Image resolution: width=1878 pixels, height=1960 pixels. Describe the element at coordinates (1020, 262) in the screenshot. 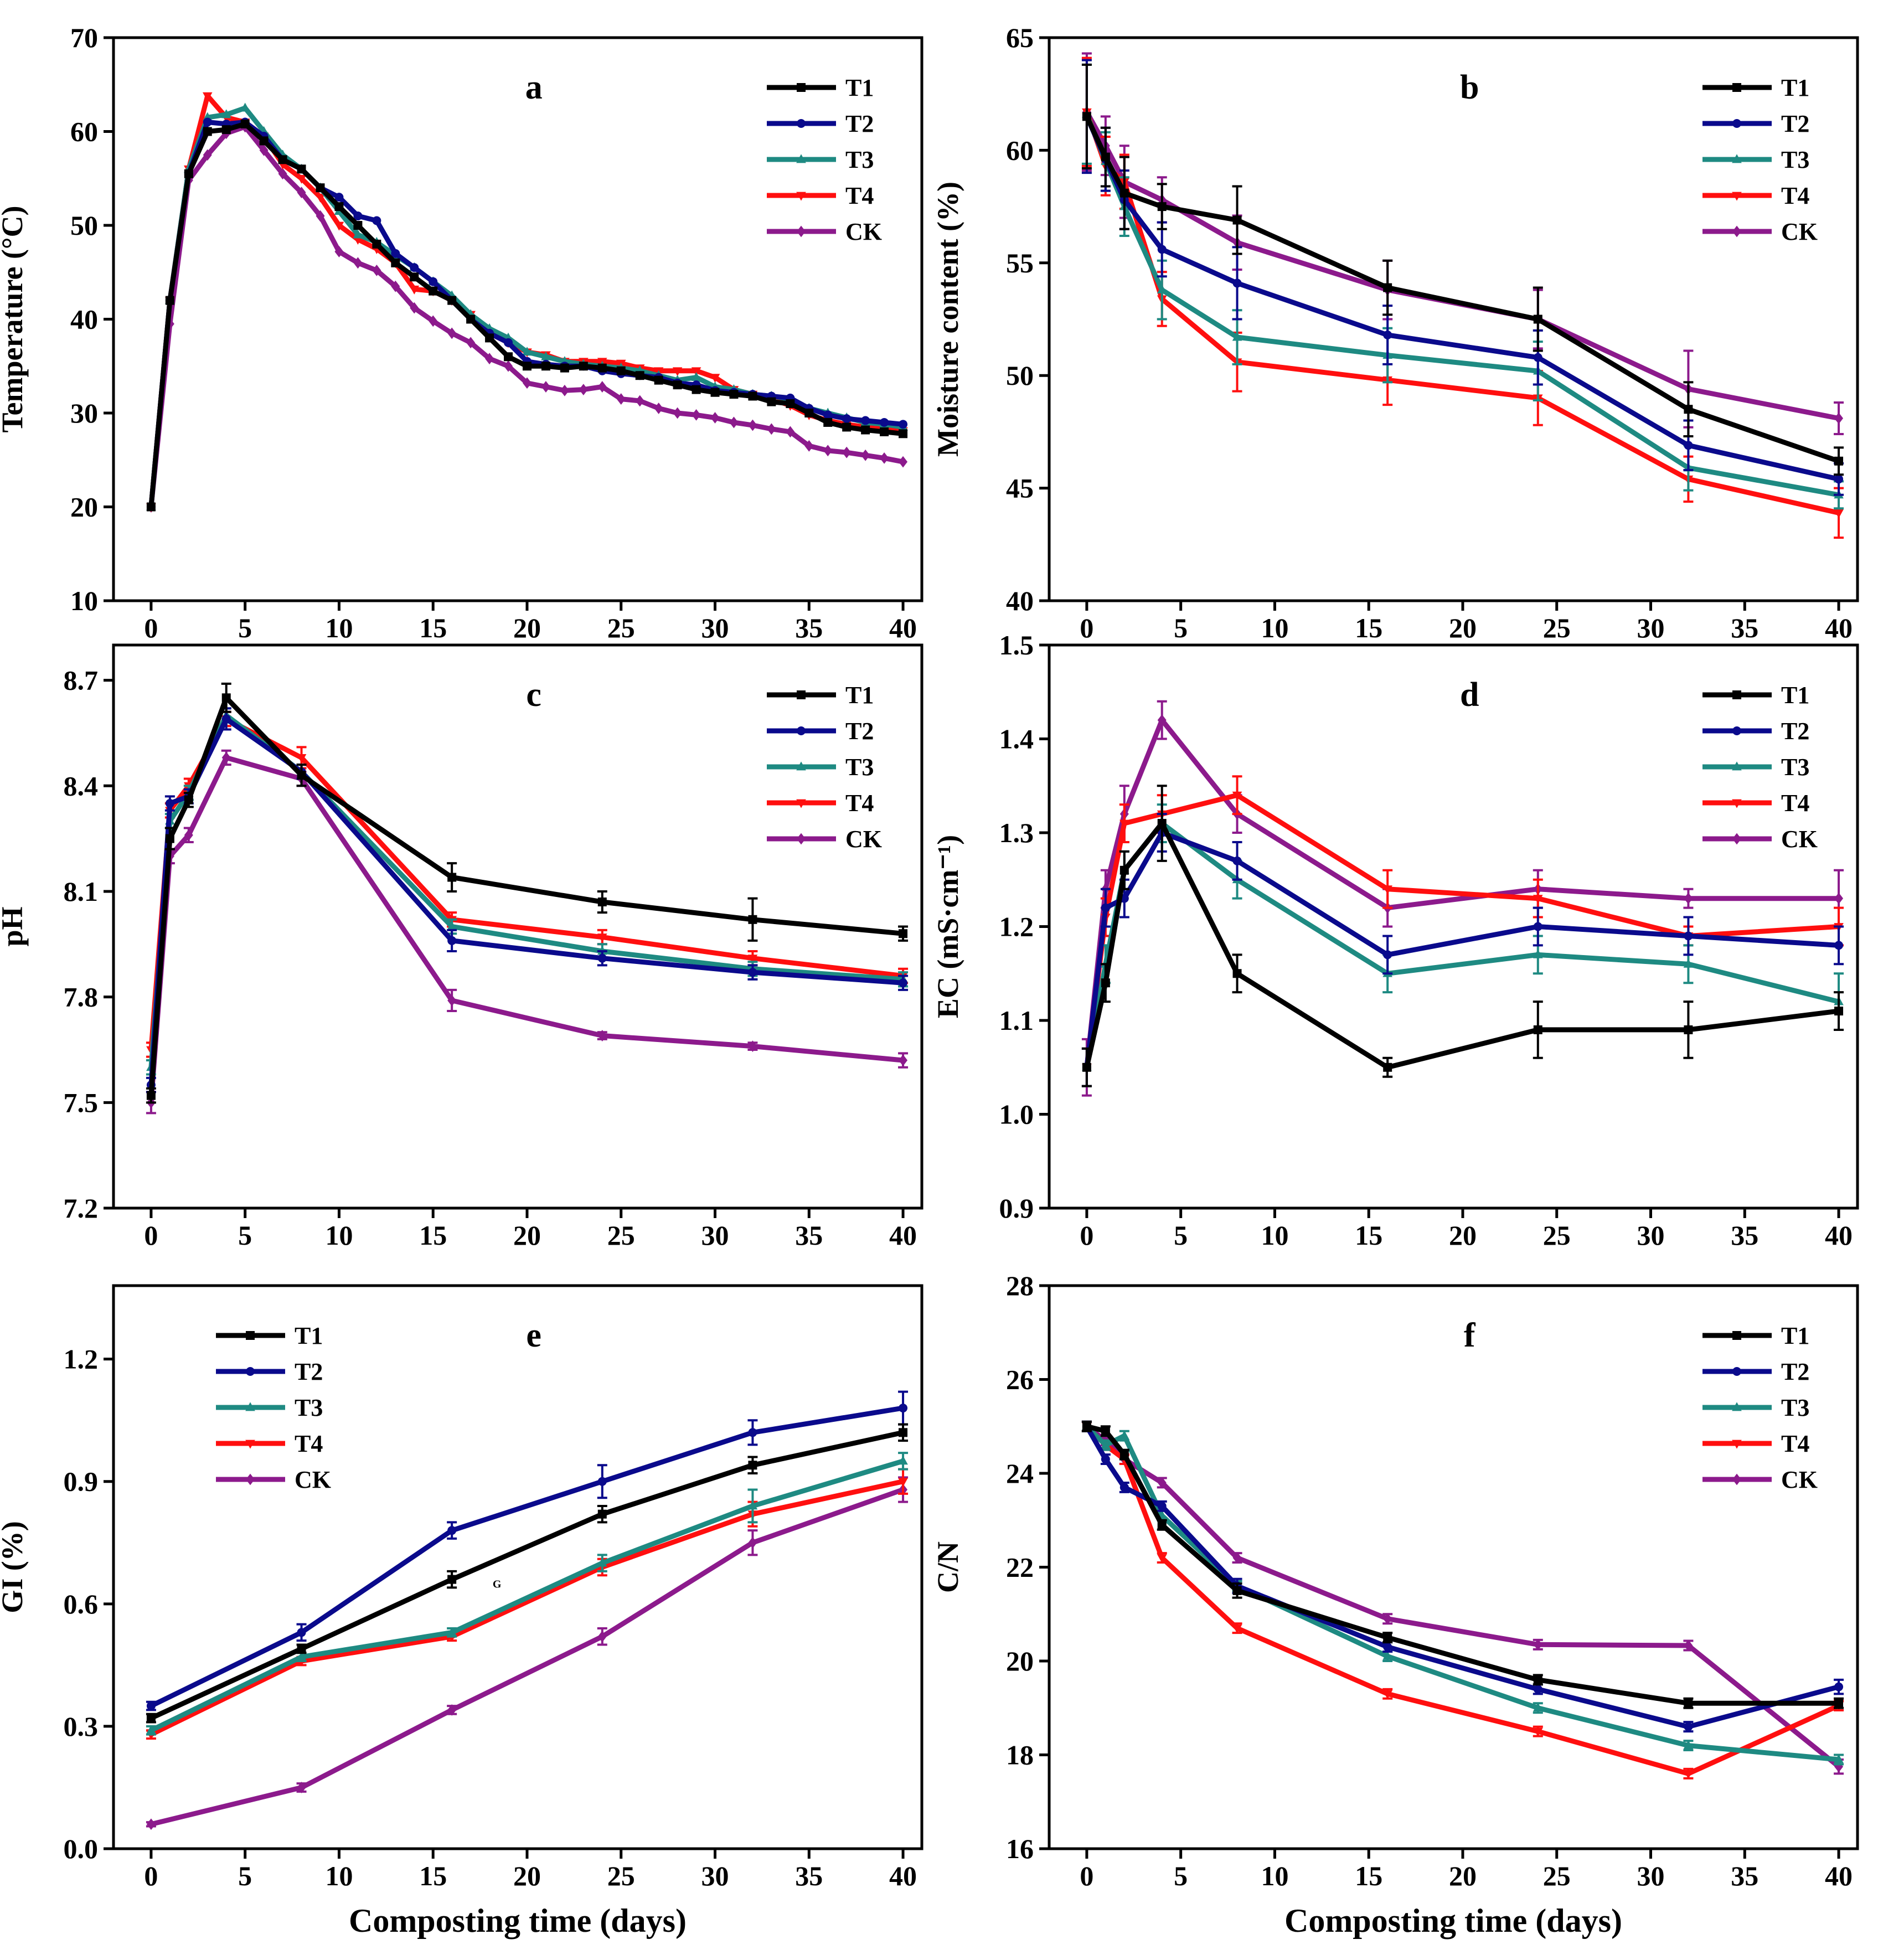

I see `y-tick-label: 55` at that location.